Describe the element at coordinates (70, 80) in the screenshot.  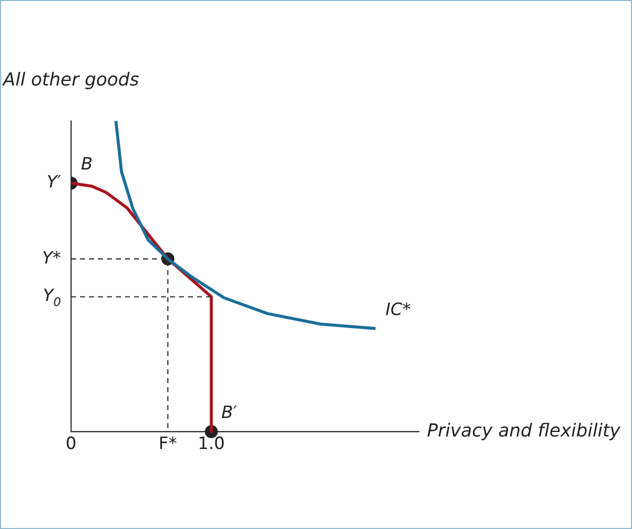
I see `y-axis-title: All other goods` at that location.